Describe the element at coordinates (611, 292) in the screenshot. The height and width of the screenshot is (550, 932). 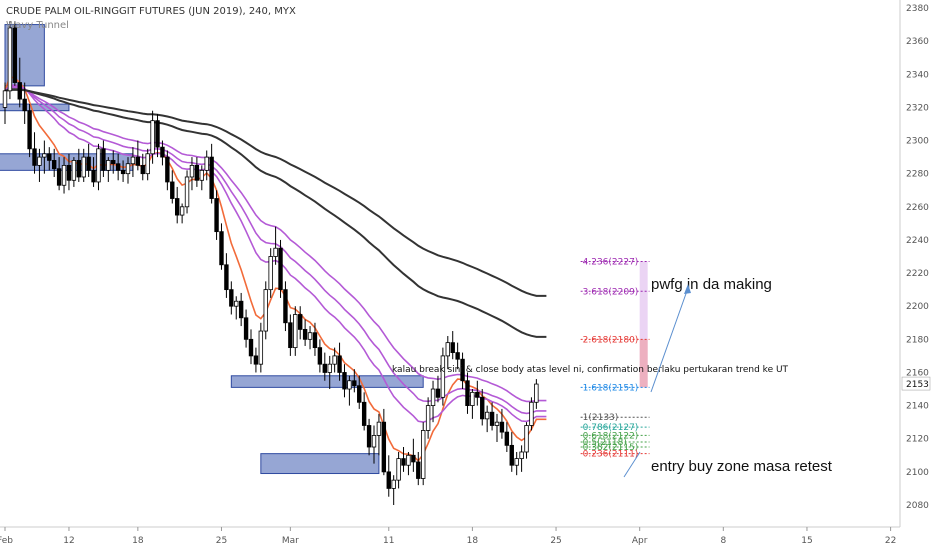
I see `fib-label-1: 3.618(2209)` at that location.